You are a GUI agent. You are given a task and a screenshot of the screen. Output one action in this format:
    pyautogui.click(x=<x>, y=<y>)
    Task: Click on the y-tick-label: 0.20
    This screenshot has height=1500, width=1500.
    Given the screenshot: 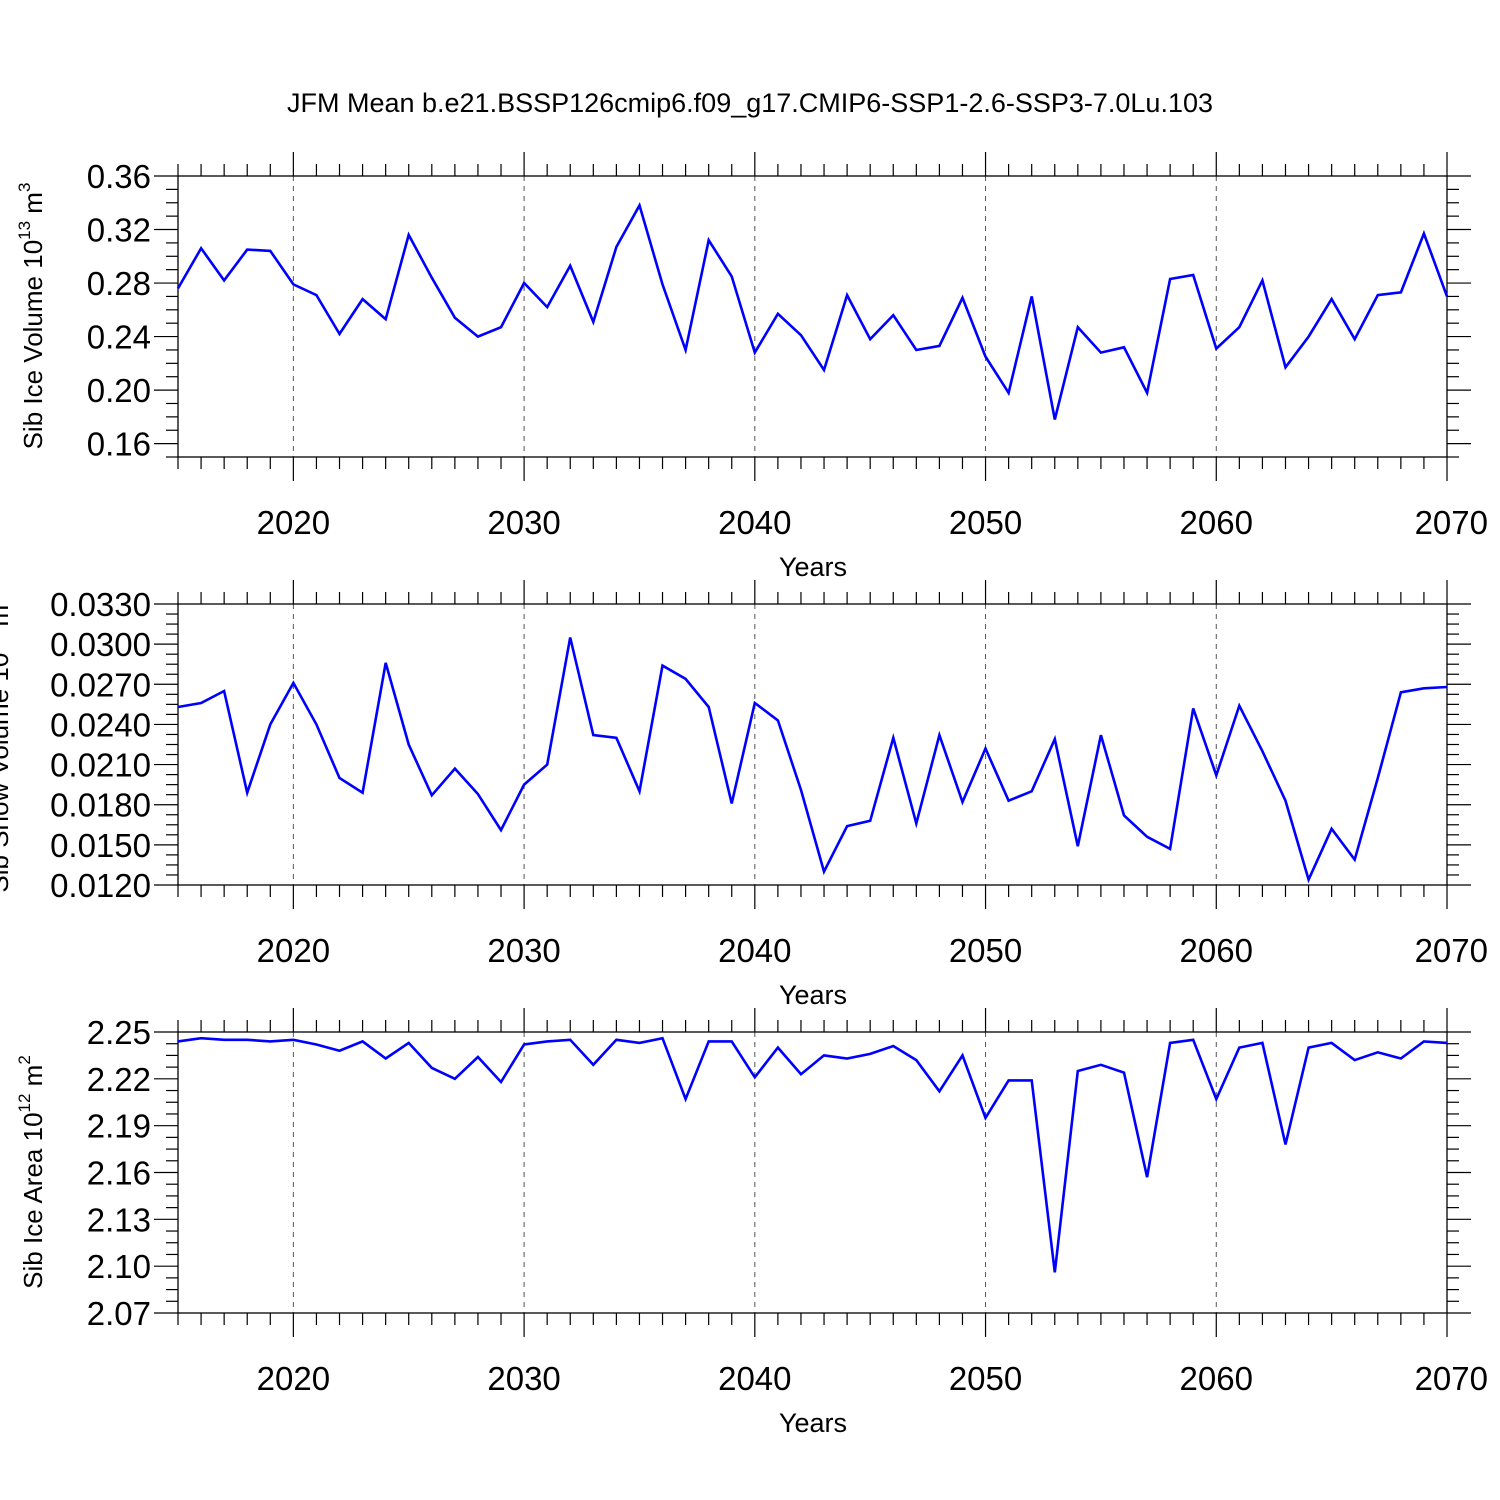 What is the action you would take?
    pyautogui.click(x=119, y=390)
    